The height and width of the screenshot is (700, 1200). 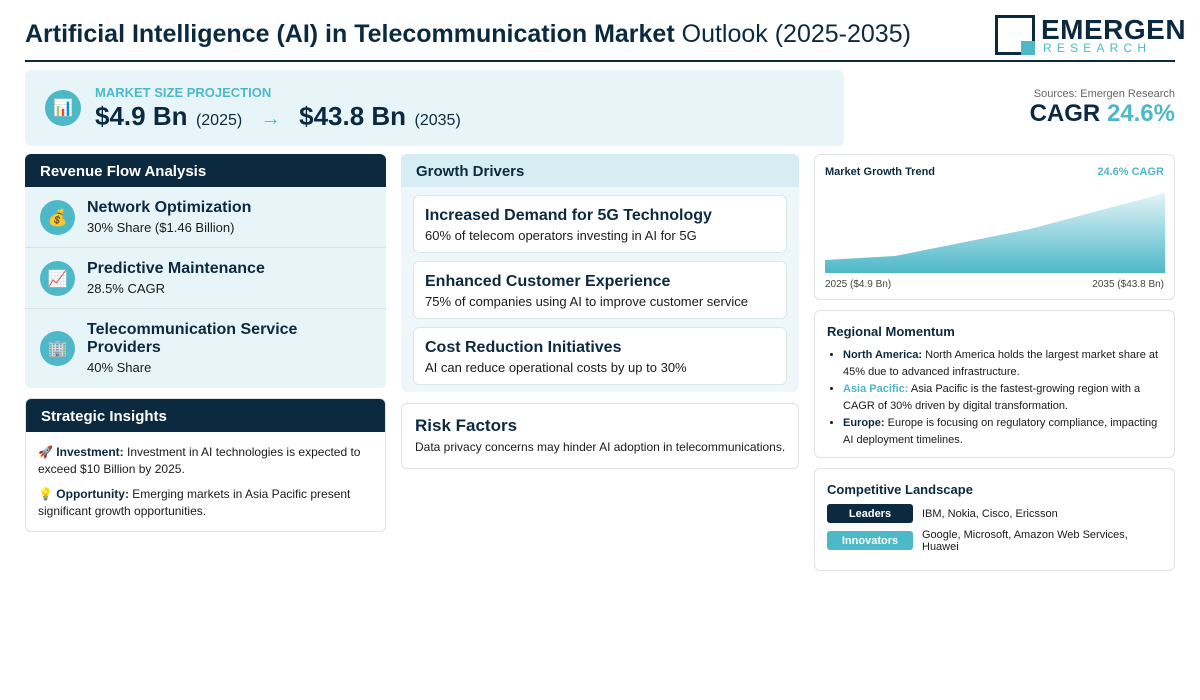 I want to click on driver-title: Enhanced Customer Experience, so click(x=548, y=281).